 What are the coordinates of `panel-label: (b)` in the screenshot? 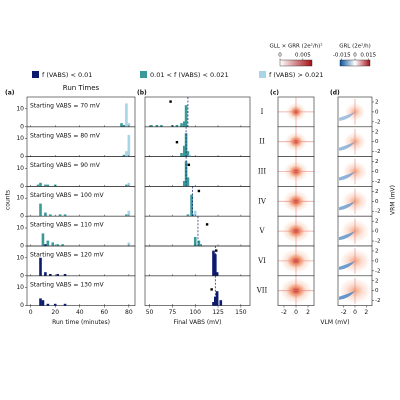 It's located at (142, 93).